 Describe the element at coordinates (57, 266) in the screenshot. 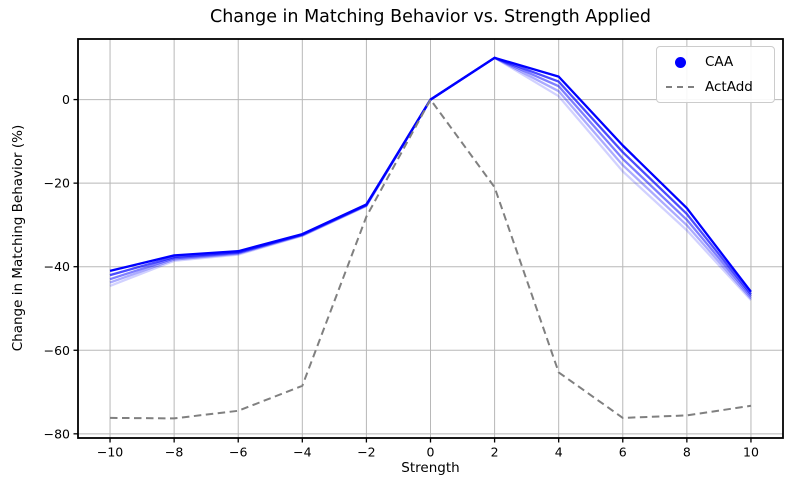

I see `svg-text: −40` at that location.